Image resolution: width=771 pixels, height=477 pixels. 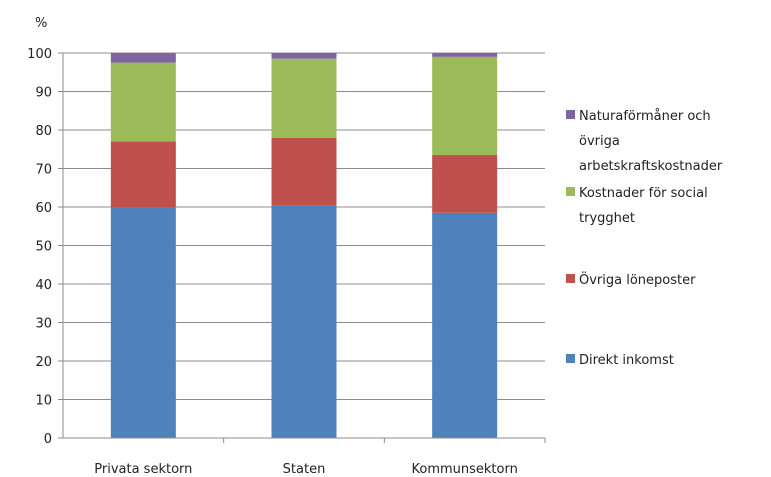 I want to click on y-tick-label: 20, so click(x=43, y=362).